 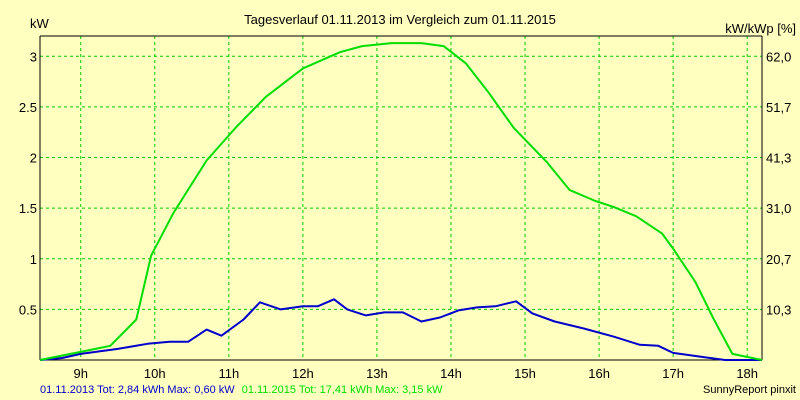 I want to click on x-tick: 15h, so click(x=525, y=373).